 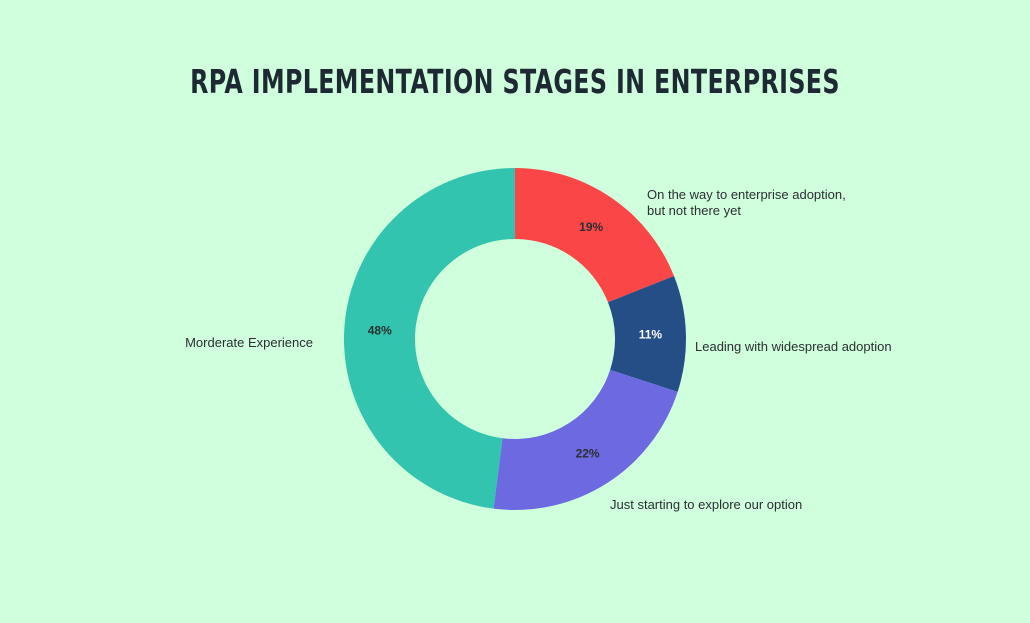 What do you see at coordinates (591, 227) in the screenshot?
I see `slice-value-label-1: 19%` at bounding box center [591, 227].